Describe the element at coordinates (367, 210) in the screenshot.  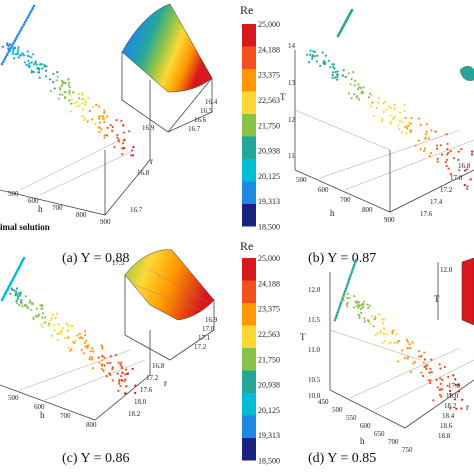
I see `panel-b-h-tick-4: 800` at that location.